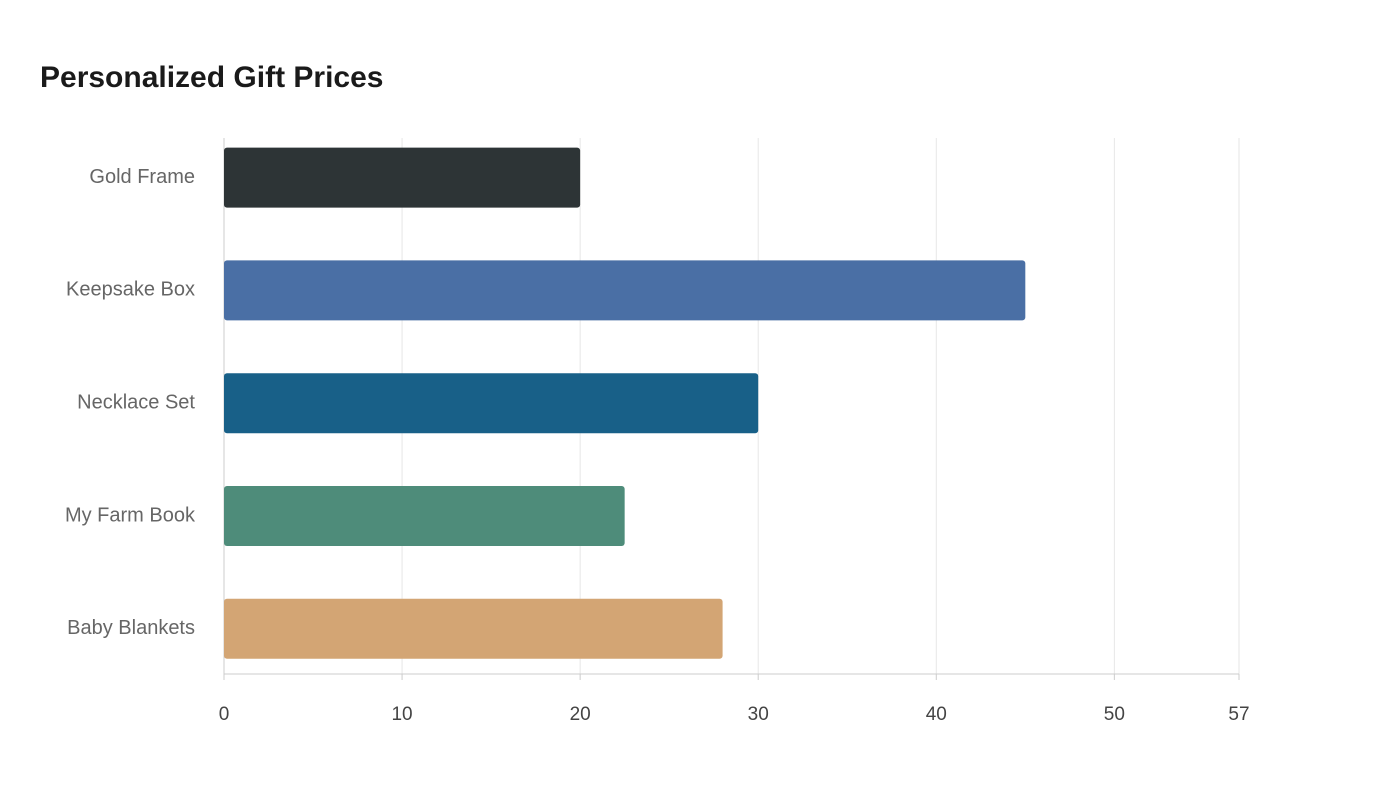  Describe the element at coordinates (936, 714) in the screenshot. I see `x-tick-label: 40` at that location.